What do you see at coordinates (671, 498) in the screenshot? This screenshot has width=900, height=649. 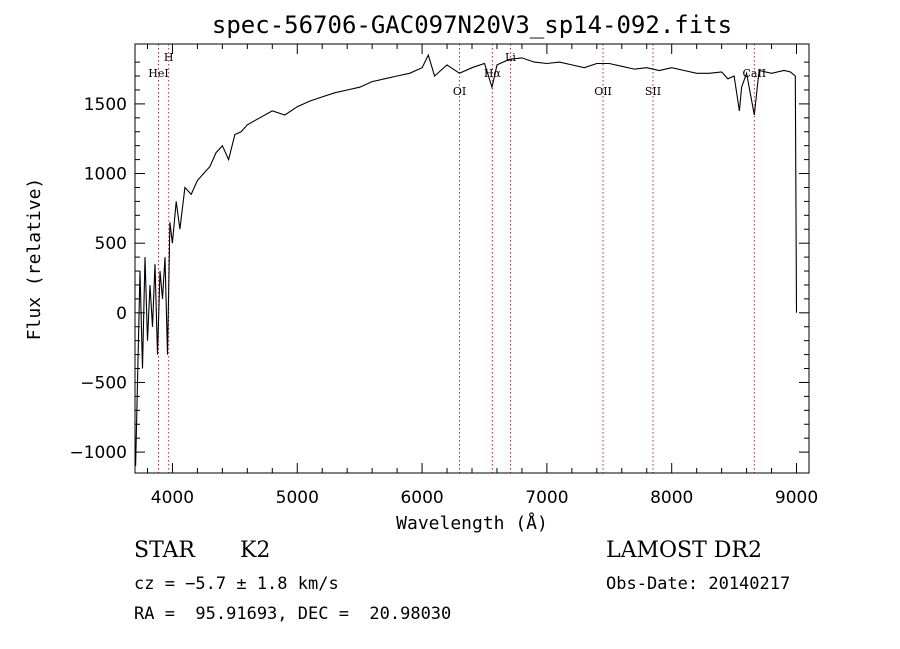 I see `x-tick-label: 8000` at bounding box center [671, 498].